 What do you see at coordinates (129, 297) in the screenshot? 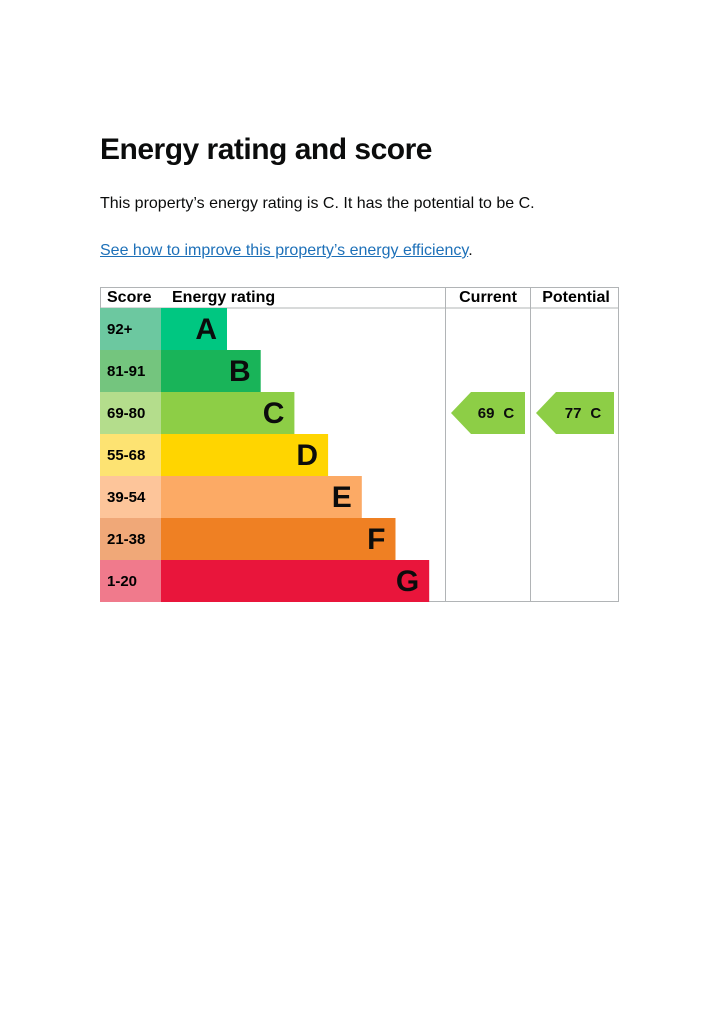
I see `column-header: Score` at bounding box center [129, 297].